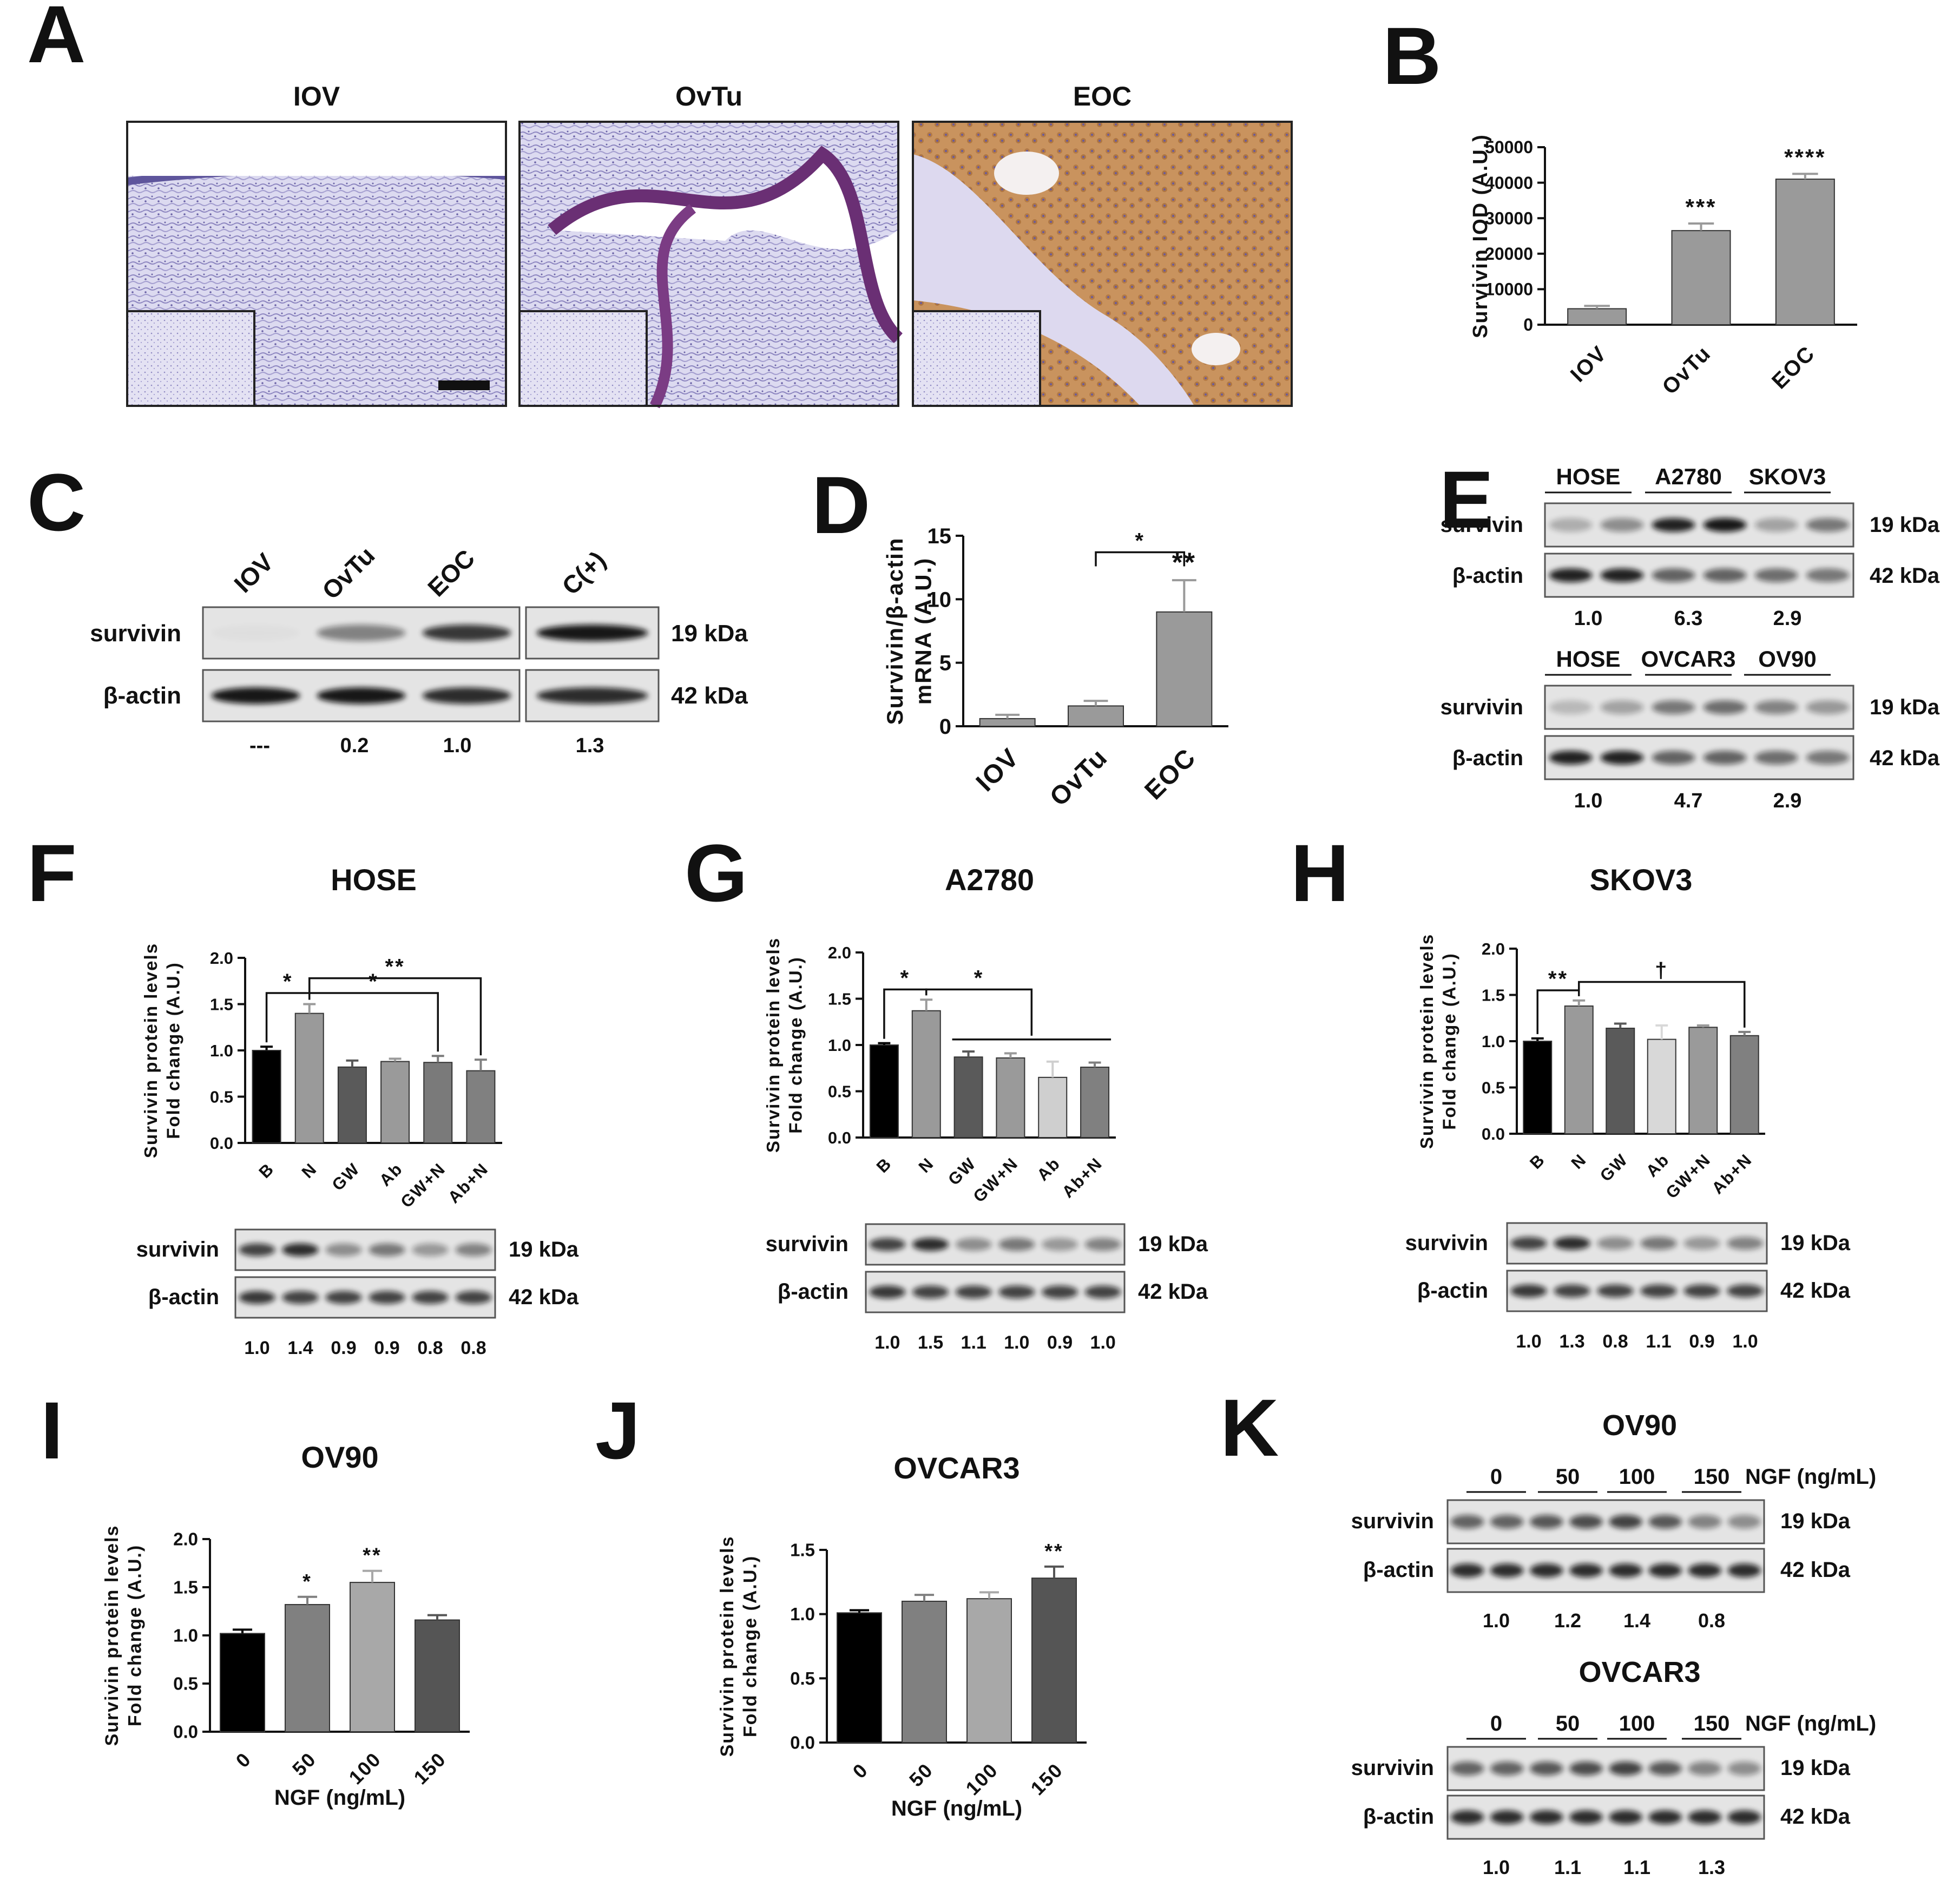 This screenshot has height=1880, width=1960. What do you see at coordinates (1703, 1080) in the screenshot?
I see `bar-gwn` at bounding box center [1703, 1080].